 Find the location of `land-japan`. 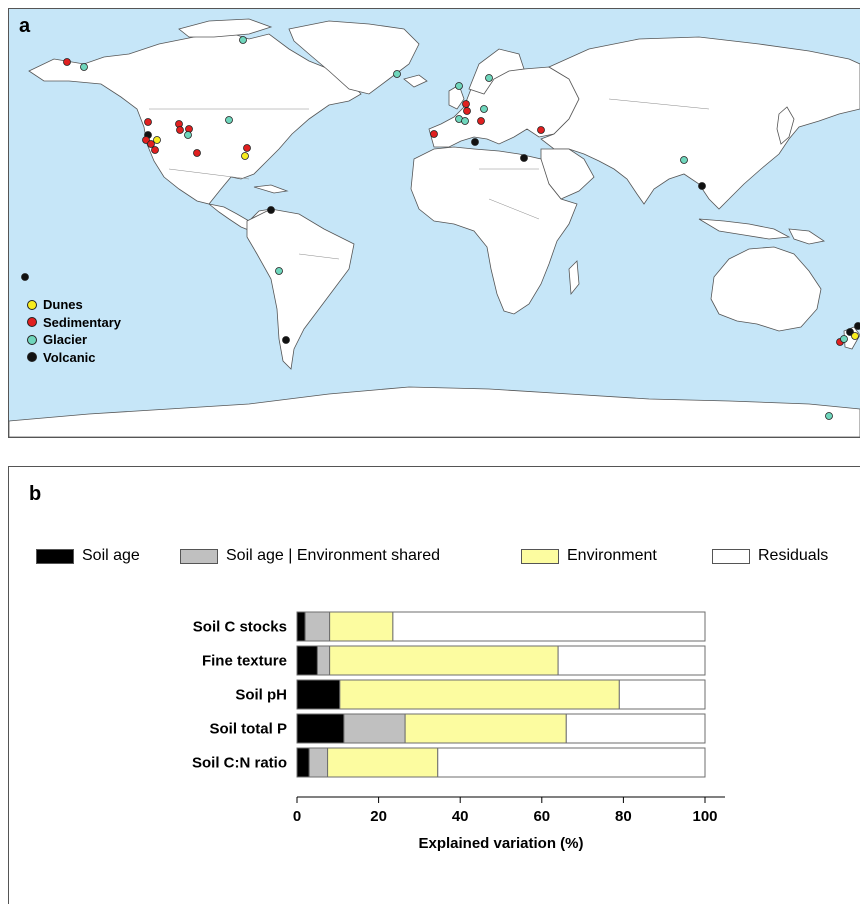

land-japan is located at coordinates (785, 125).